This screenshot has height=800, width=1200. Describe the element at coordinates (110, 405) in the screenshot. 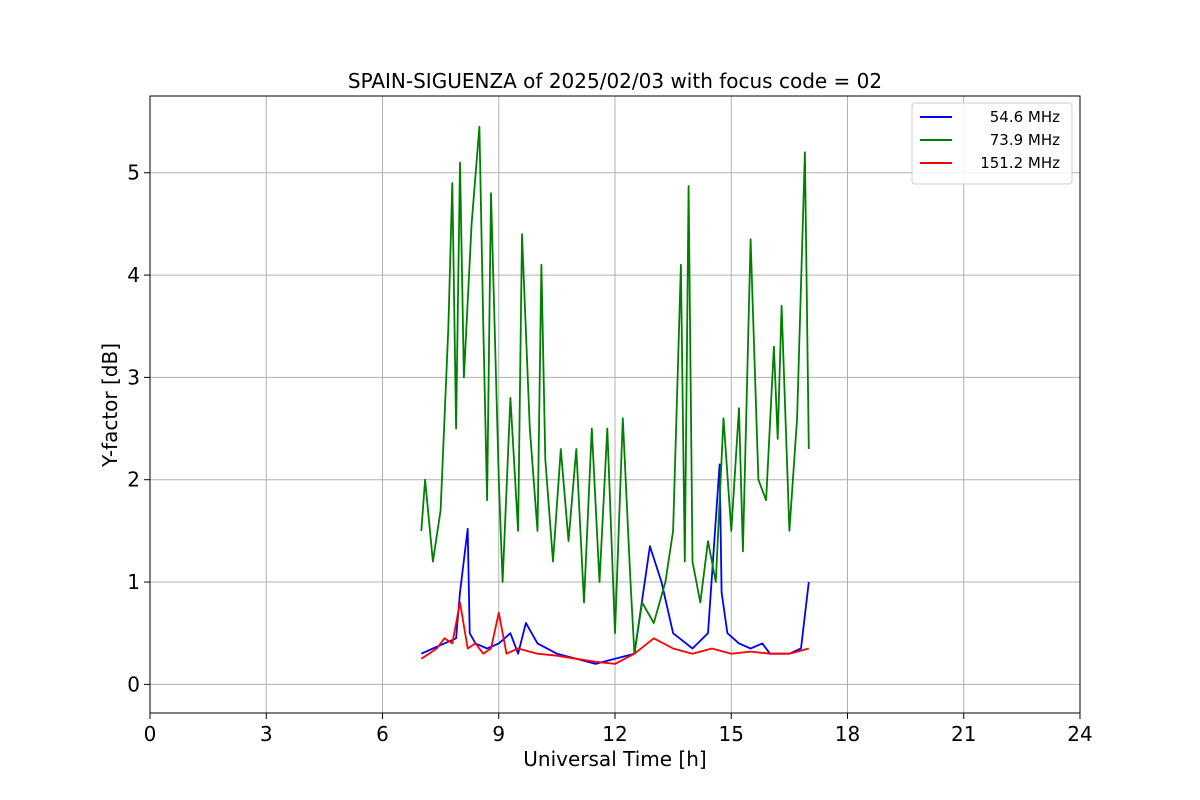

I see `y-axis-label: Y-factor [dB]` at that location.